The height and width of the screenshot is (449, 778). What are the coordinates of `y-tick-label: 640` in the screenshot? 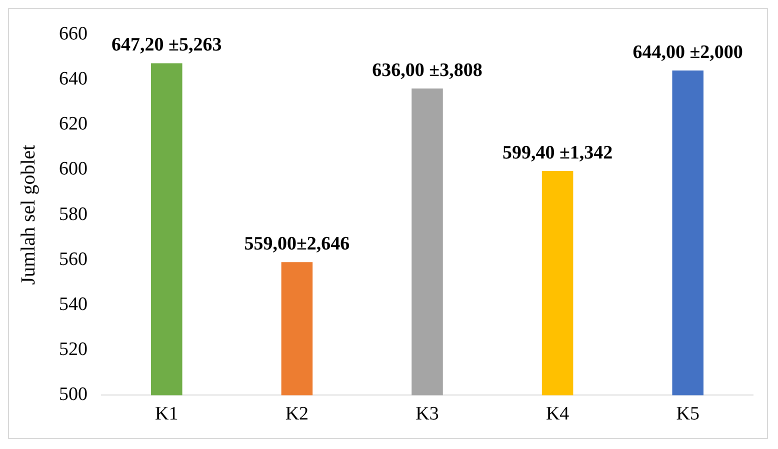 It's located at (73, 79).